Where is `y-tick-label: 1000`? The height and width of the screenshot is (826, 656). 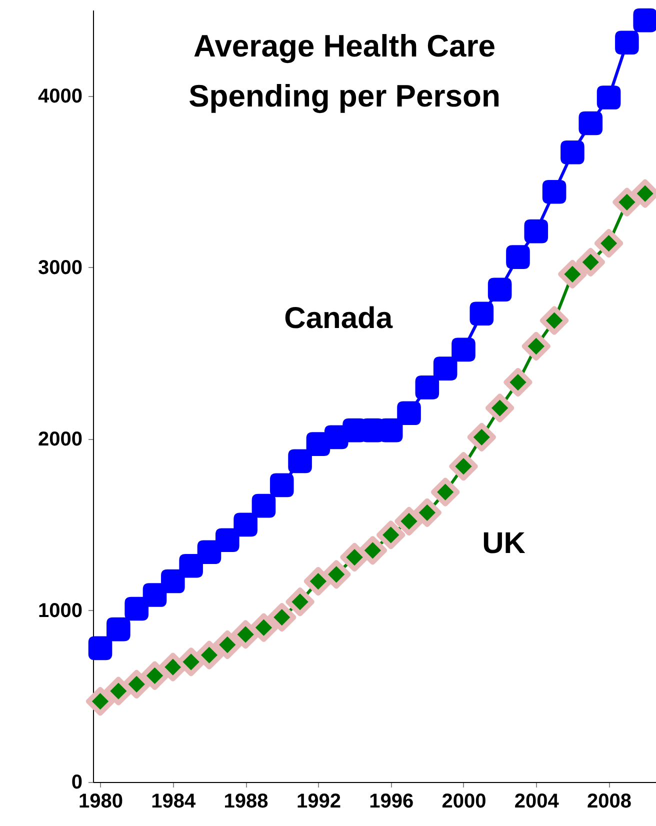
y-tick-label: 1000 is located at coordinates (60, 611).